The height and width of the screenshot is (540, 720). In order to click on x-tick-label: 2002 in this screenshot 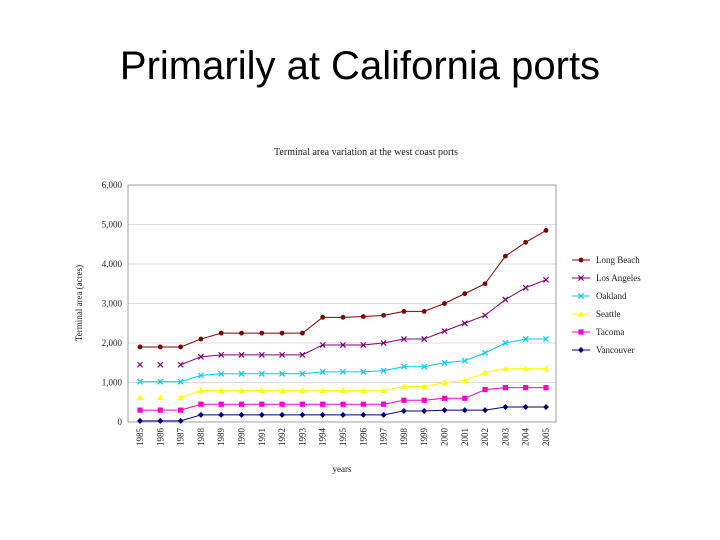, I will do `click(485, 437)`.